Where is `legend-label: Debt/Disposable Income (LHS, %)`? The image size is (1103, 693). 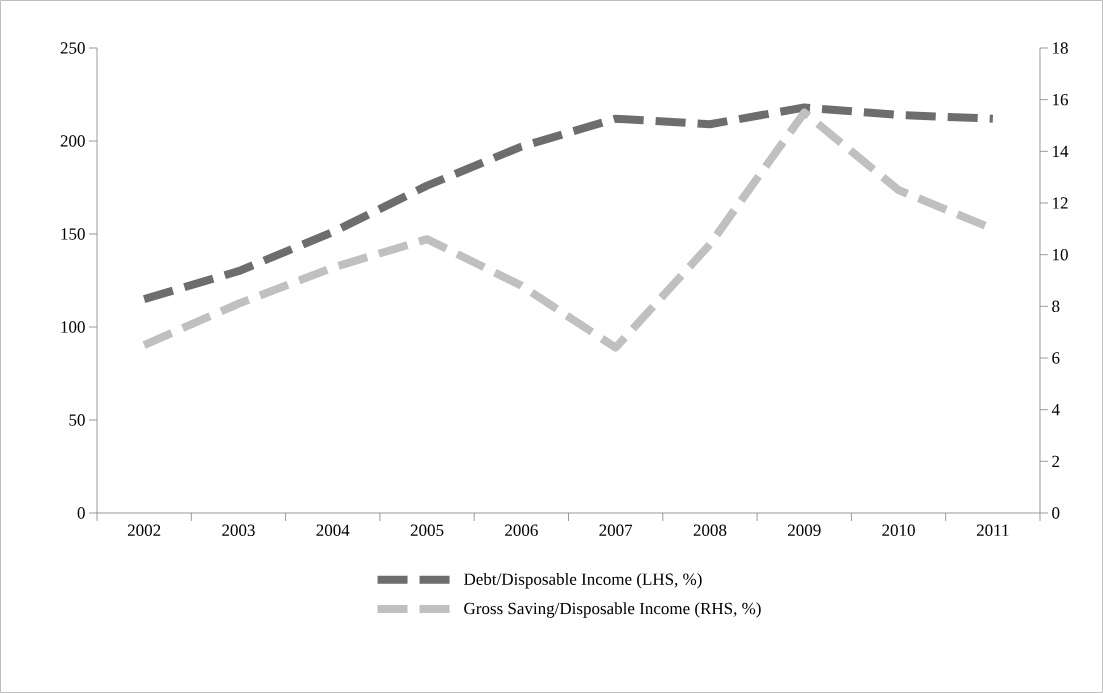 legend-label: Debt/Disposable Income (LHS, %) is located at coordinates (583, 580).